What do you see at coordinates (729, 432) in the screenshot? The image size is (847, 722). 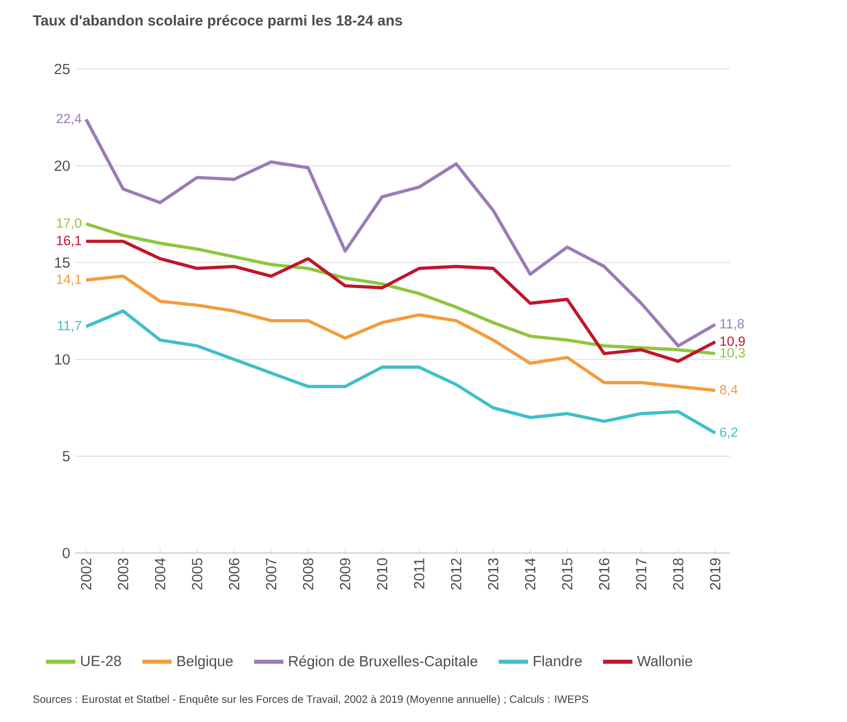 I see `data-label: 6,2` at bounding box center [729, 432].